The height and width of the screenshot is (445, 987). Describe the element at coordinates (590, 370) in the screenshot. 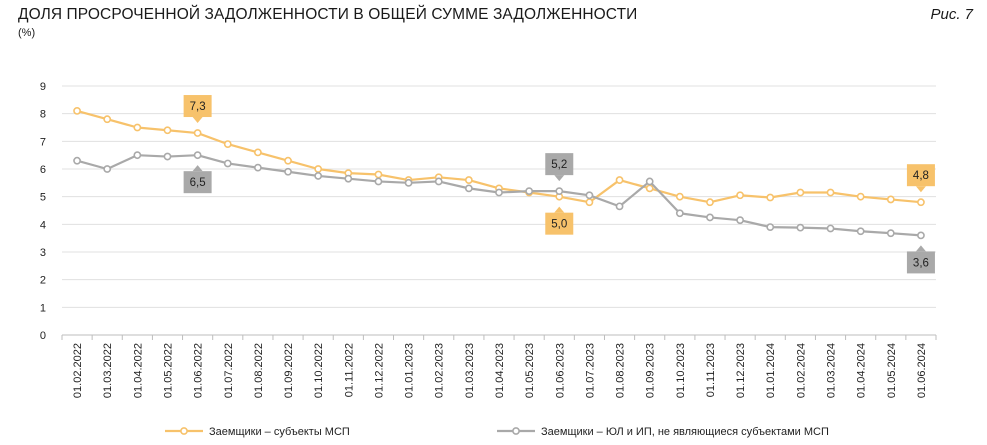

I see `x-tick-label: 01.07.2023` at that location.